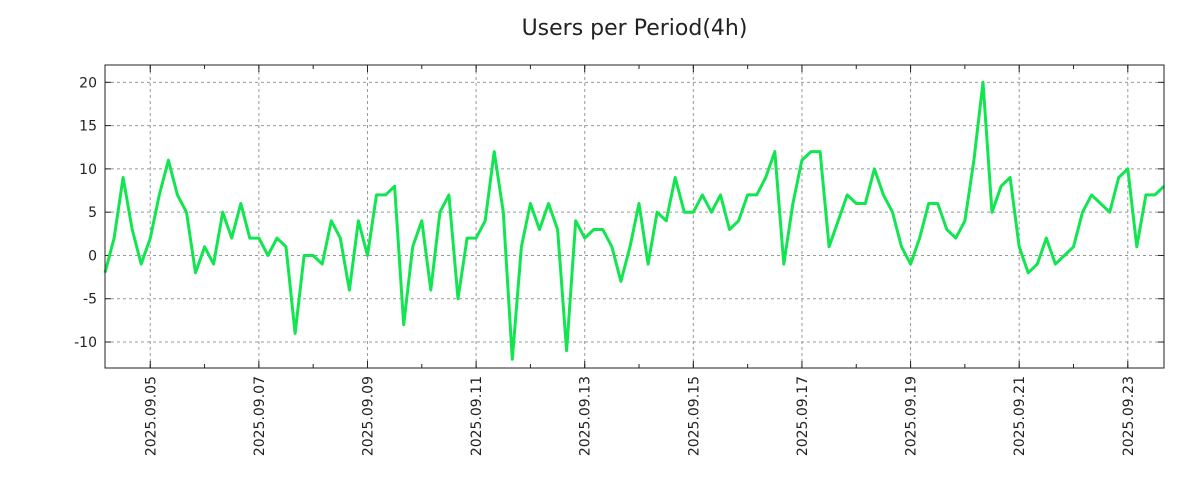  I want to click on x-tick-label: 2025.09.21, so click(1020, 416).